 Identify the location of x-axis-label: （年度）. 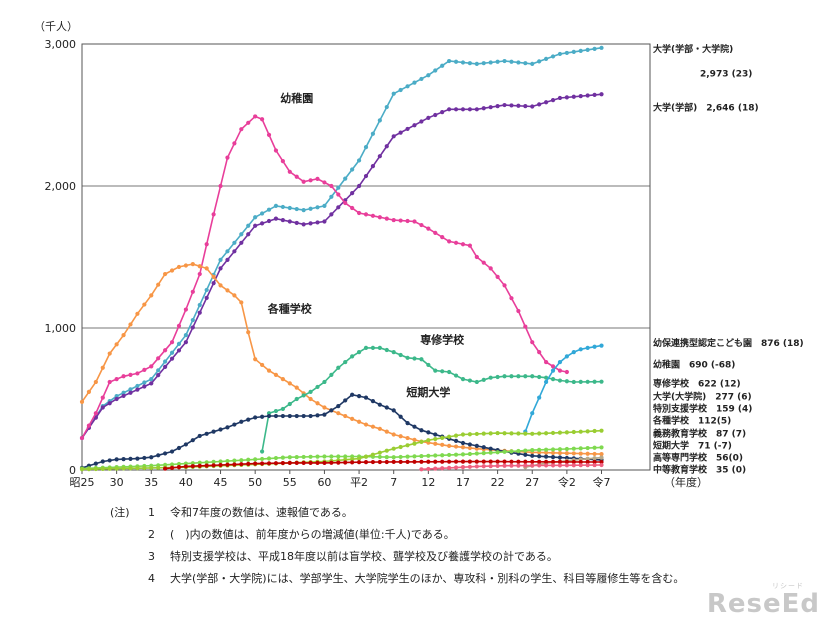
(686, 482).